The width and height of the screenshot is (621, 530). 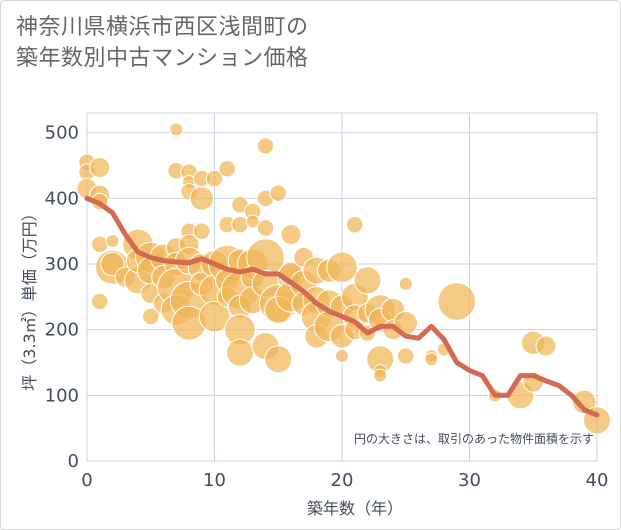 I want to click on x-tick-label: 40, so click(x=597, y=480).